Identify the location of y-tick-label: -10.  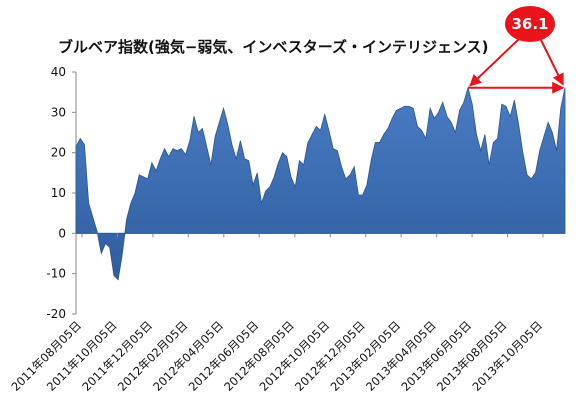
(56, 274).